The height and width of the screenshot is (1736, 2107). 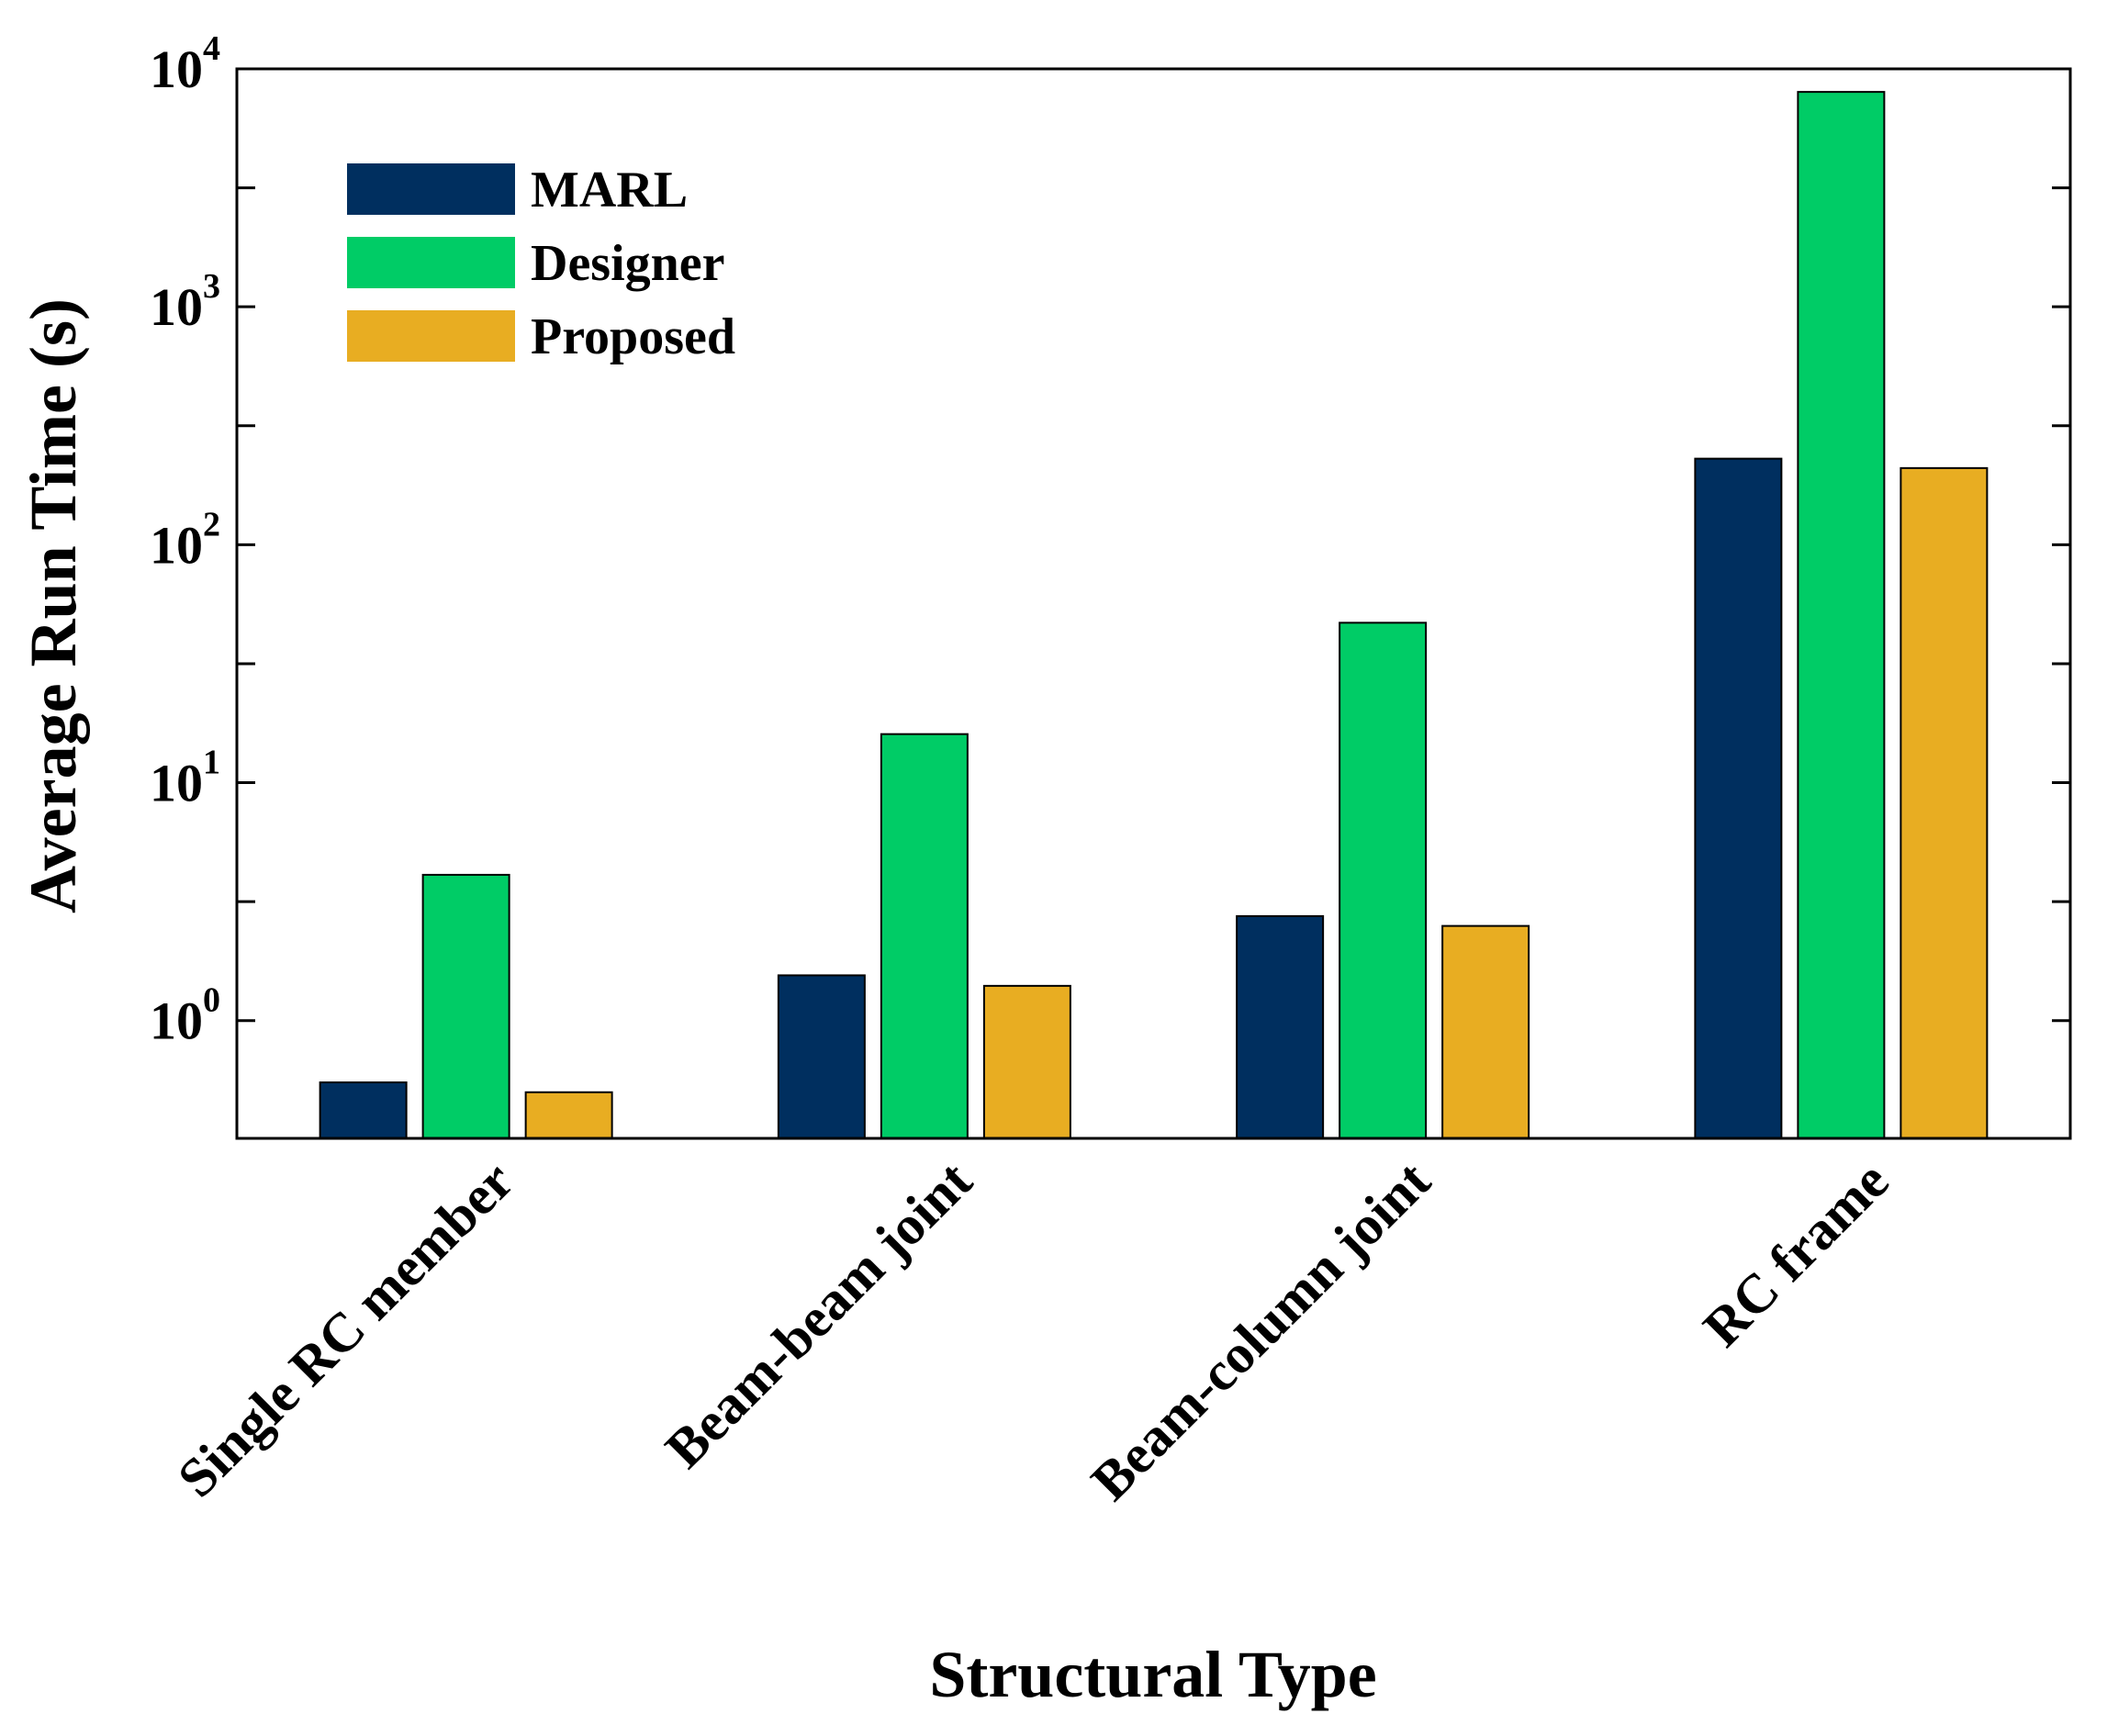 I want to click on legend-swatch-marl, so click(x=431, y=189).